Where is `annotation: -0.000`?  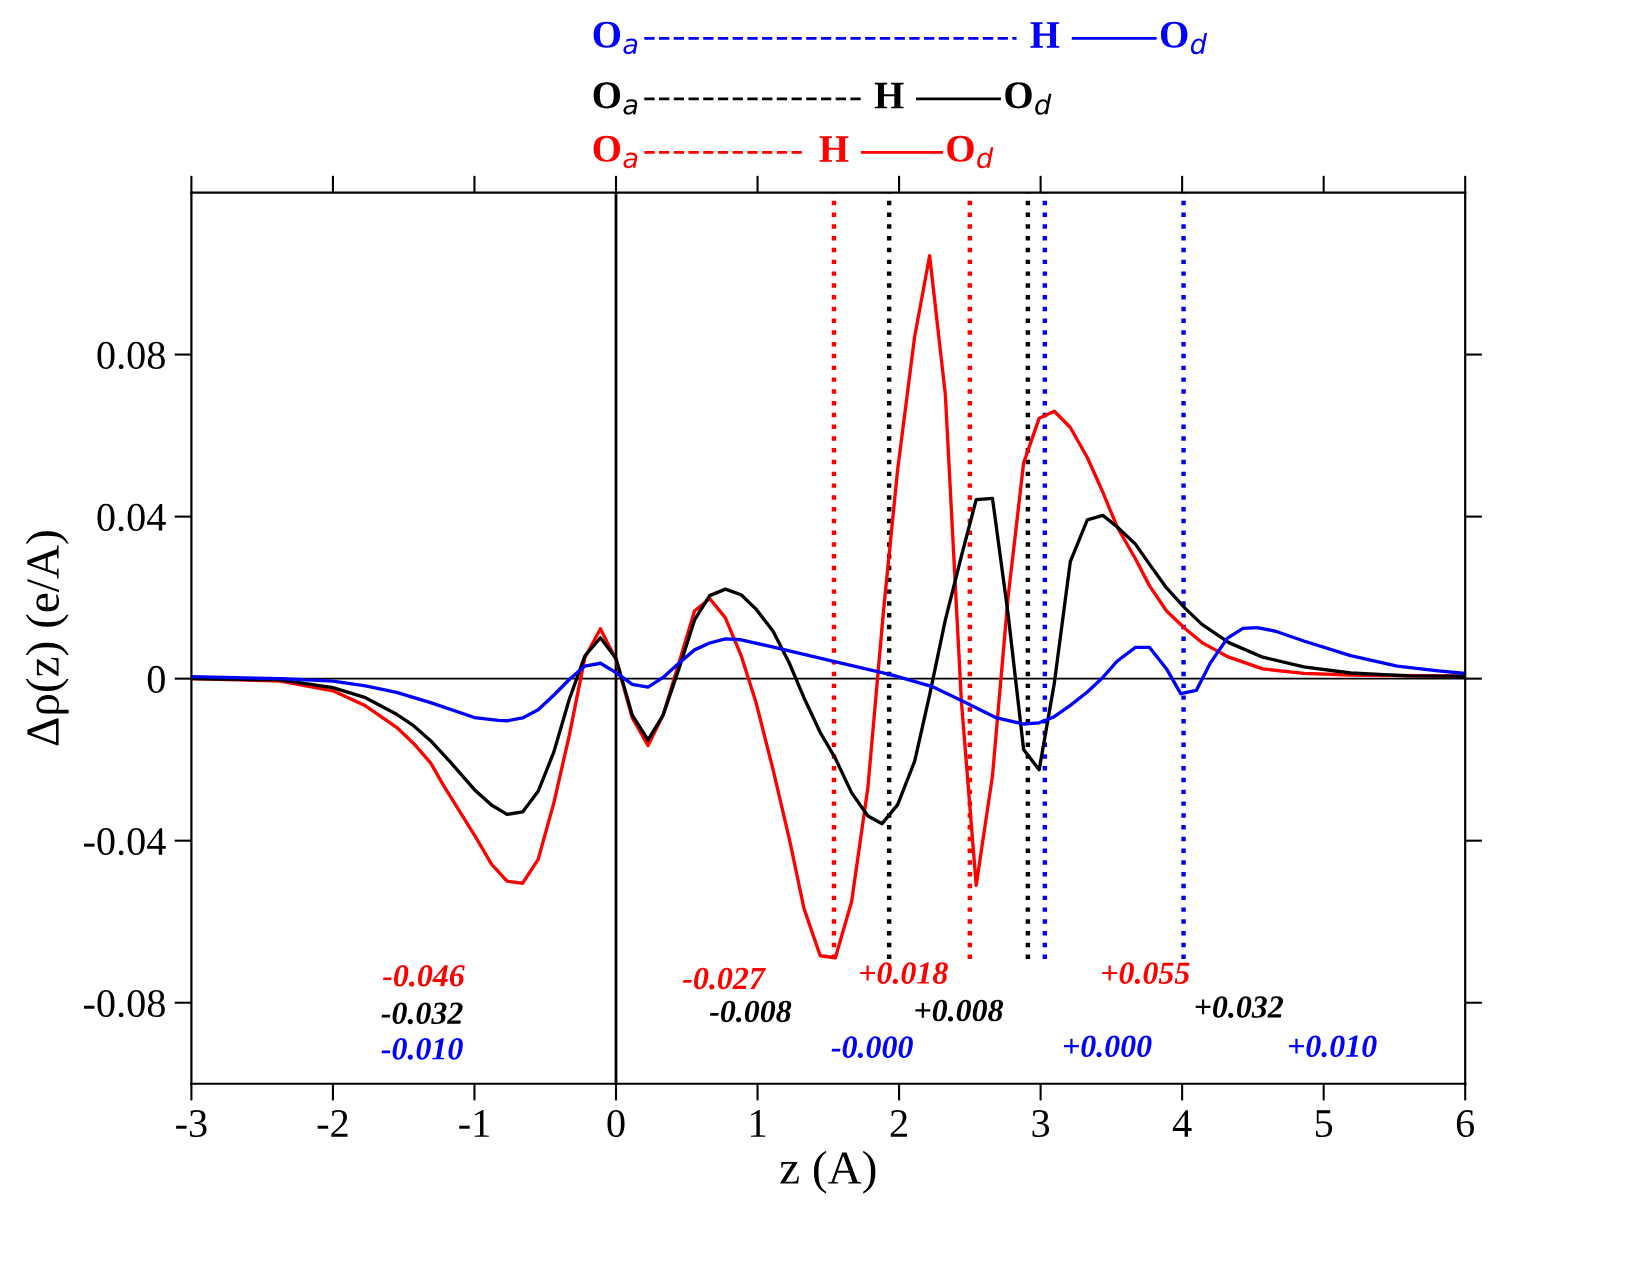 annotation: -0.000 is located at coordinates (872, 1047).